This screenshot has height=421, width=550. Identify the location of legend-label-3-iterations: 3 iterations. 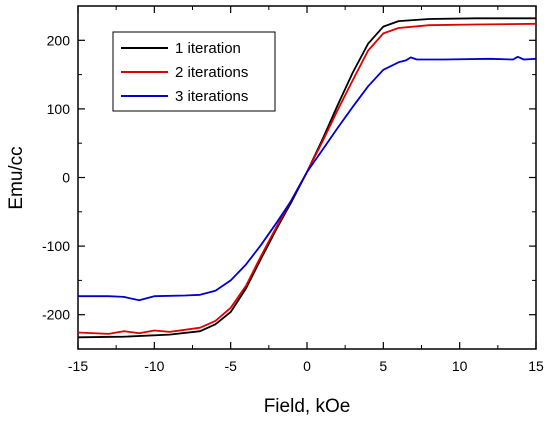
(211, 96).